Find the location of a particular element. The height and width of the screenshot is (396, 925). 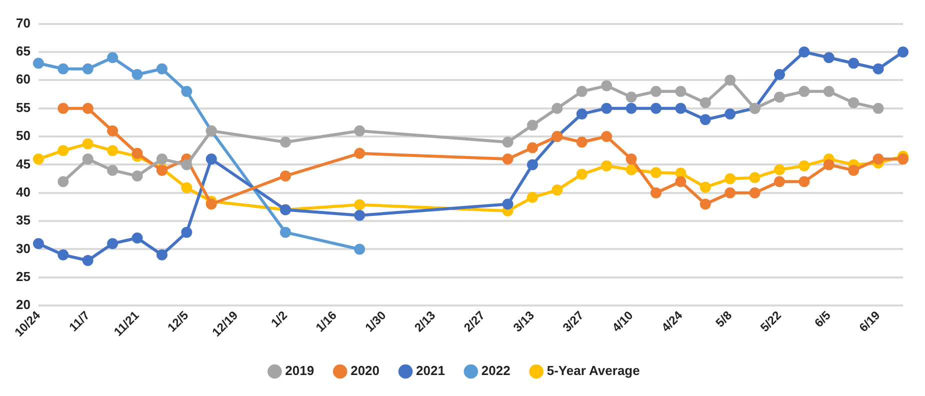

x-tick-label: 1/2 is located at coordinates (279, 319).